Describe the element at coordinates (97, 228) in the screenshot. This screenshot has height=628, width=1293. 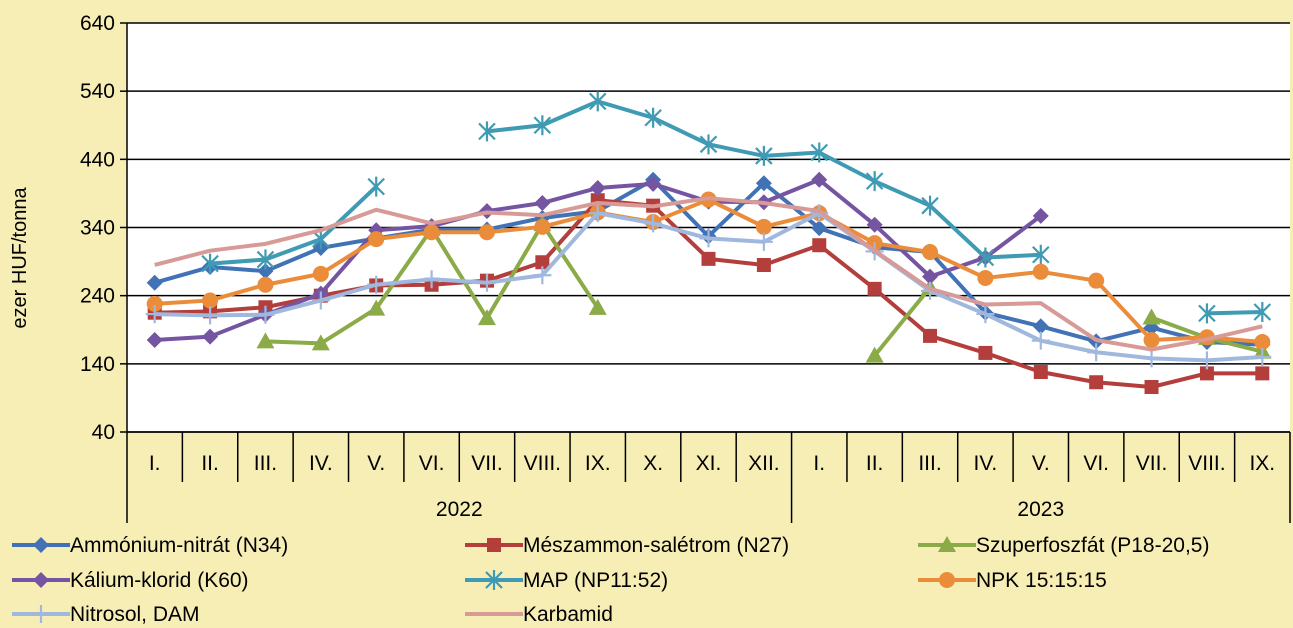
I see `y-tick-label: 340` at that location.